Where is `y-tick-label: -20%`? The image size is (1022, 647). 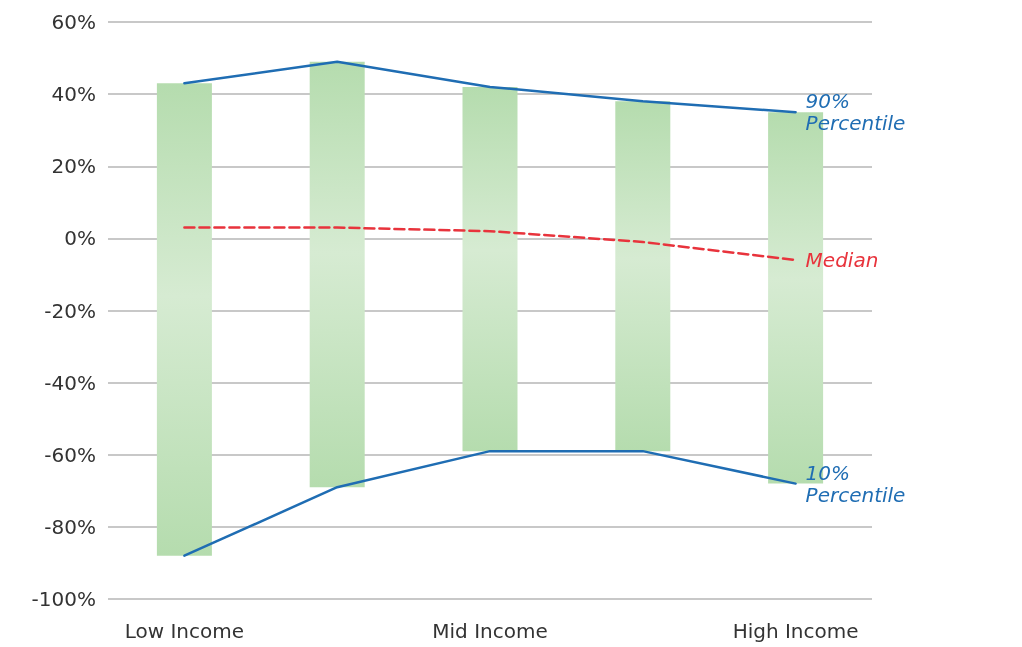 y-tick-label: -20% is located at coordinates (70, 310).